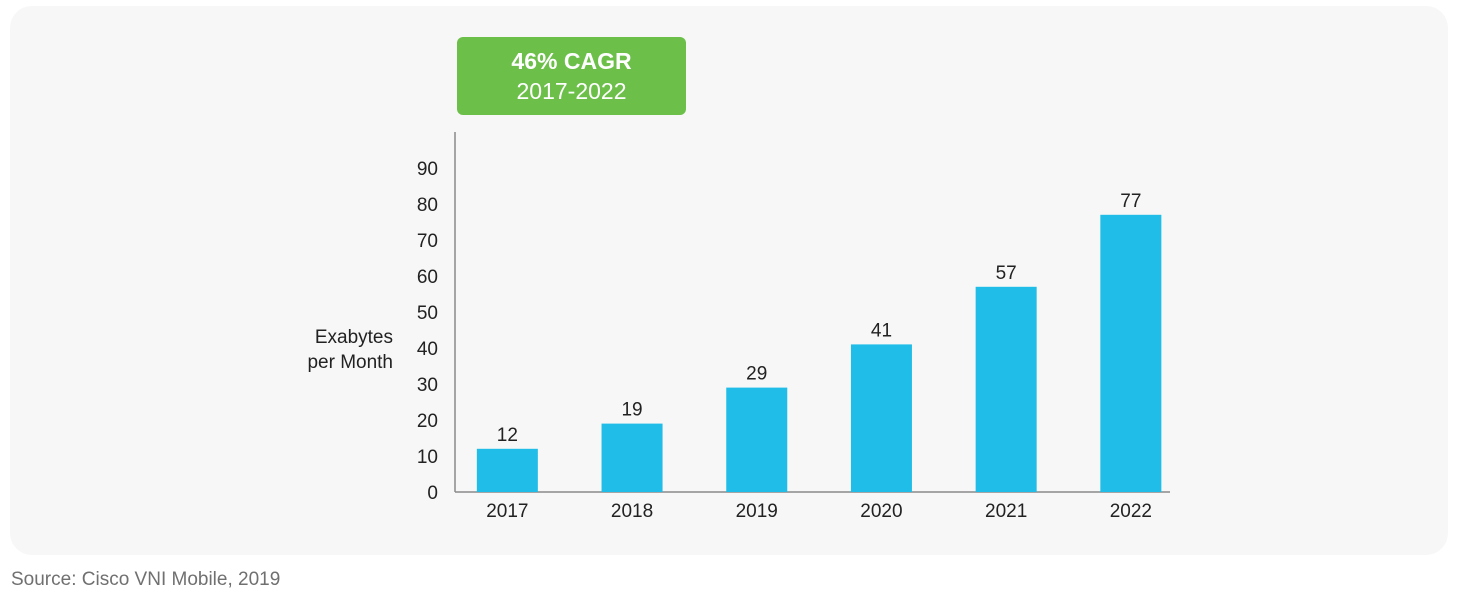 This screenshot has width=1463, height=607. I want to click on y-tick-label: 30, so click(427, 385).